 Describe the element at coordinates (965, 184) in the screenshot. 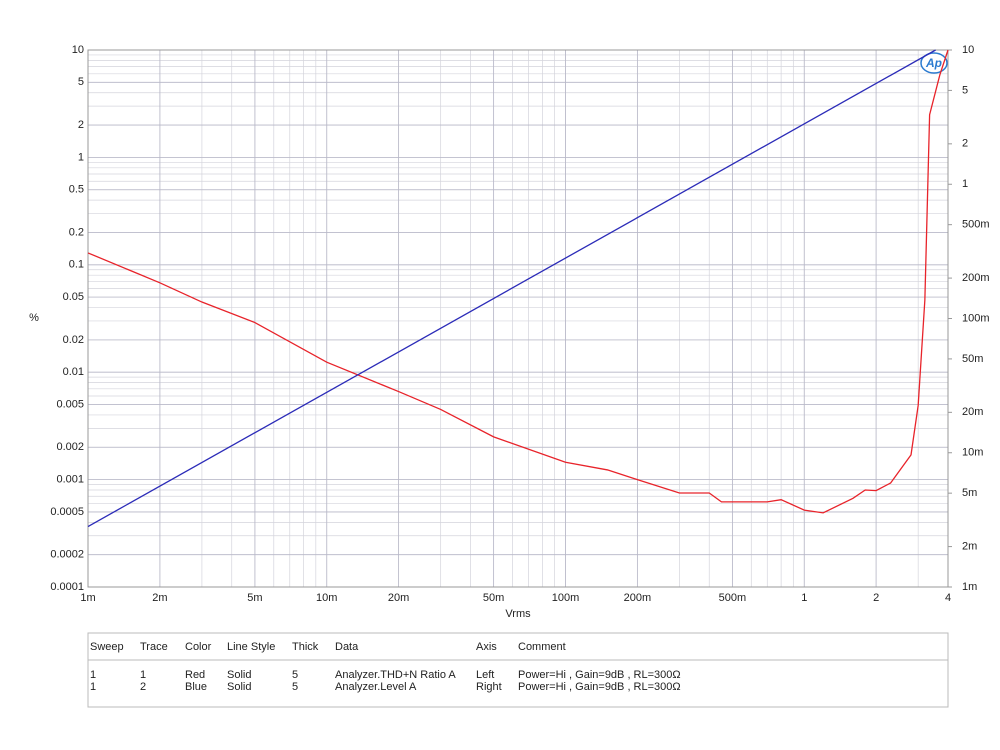

I see `y2-tick-label: 1` at that location.